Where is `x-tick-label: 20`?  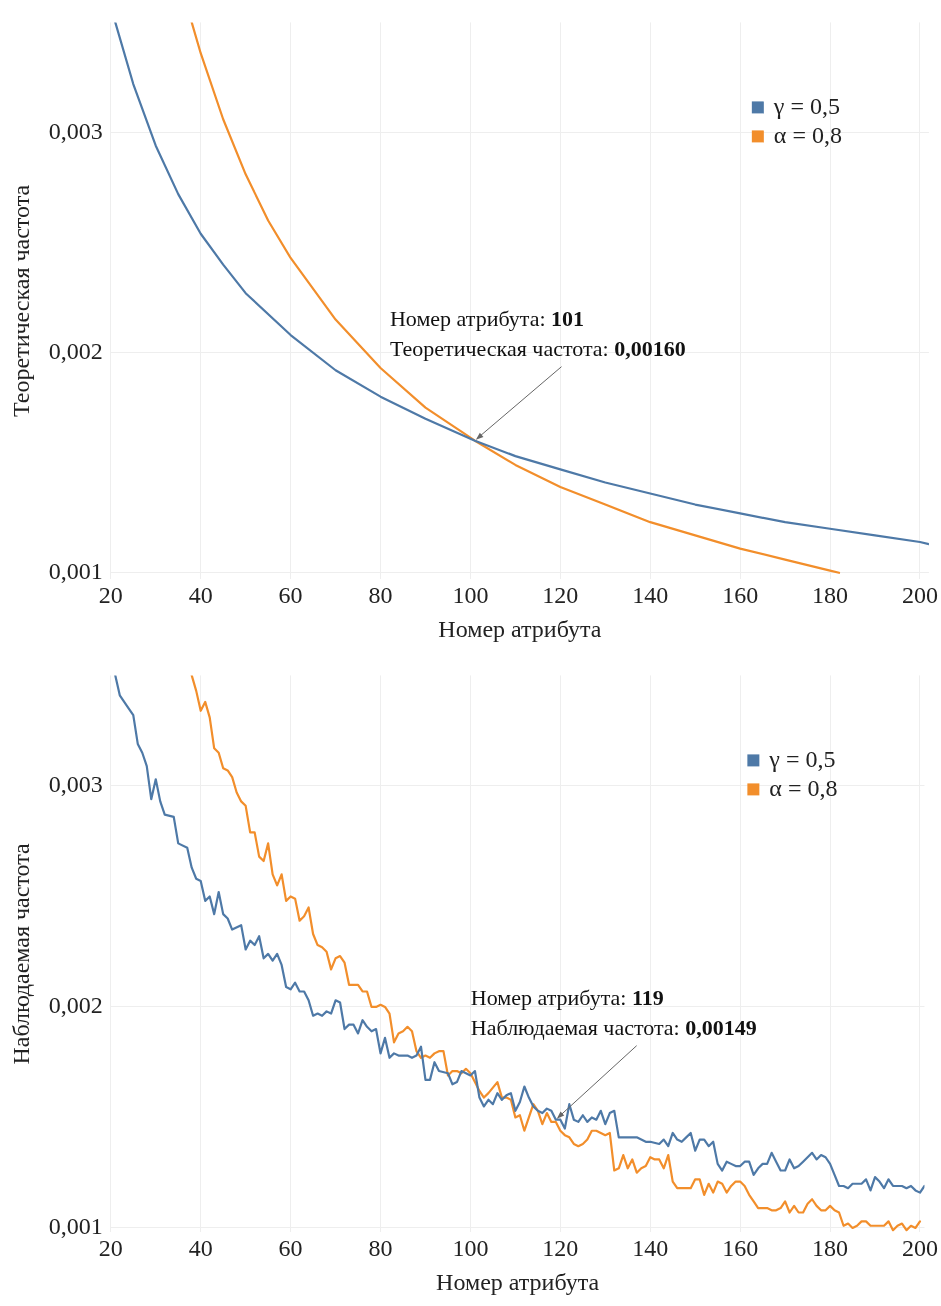 x-tick-label: 20 is located at coordinates (110, 595).